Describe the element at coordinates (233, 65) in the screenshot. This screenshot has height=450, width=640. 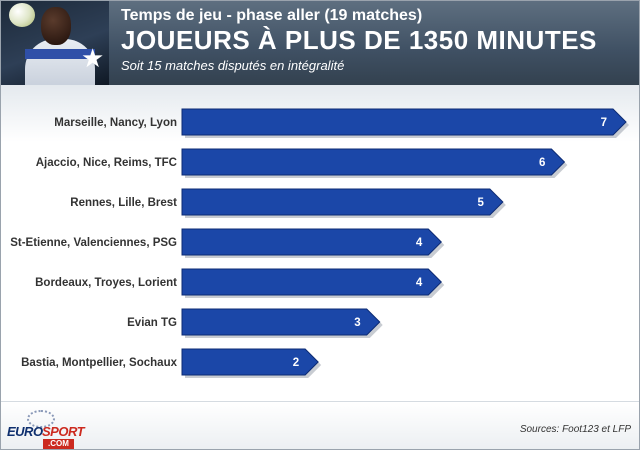
I see `page-subtitle: Soit 15 matches disputés en intégralité` at that location.